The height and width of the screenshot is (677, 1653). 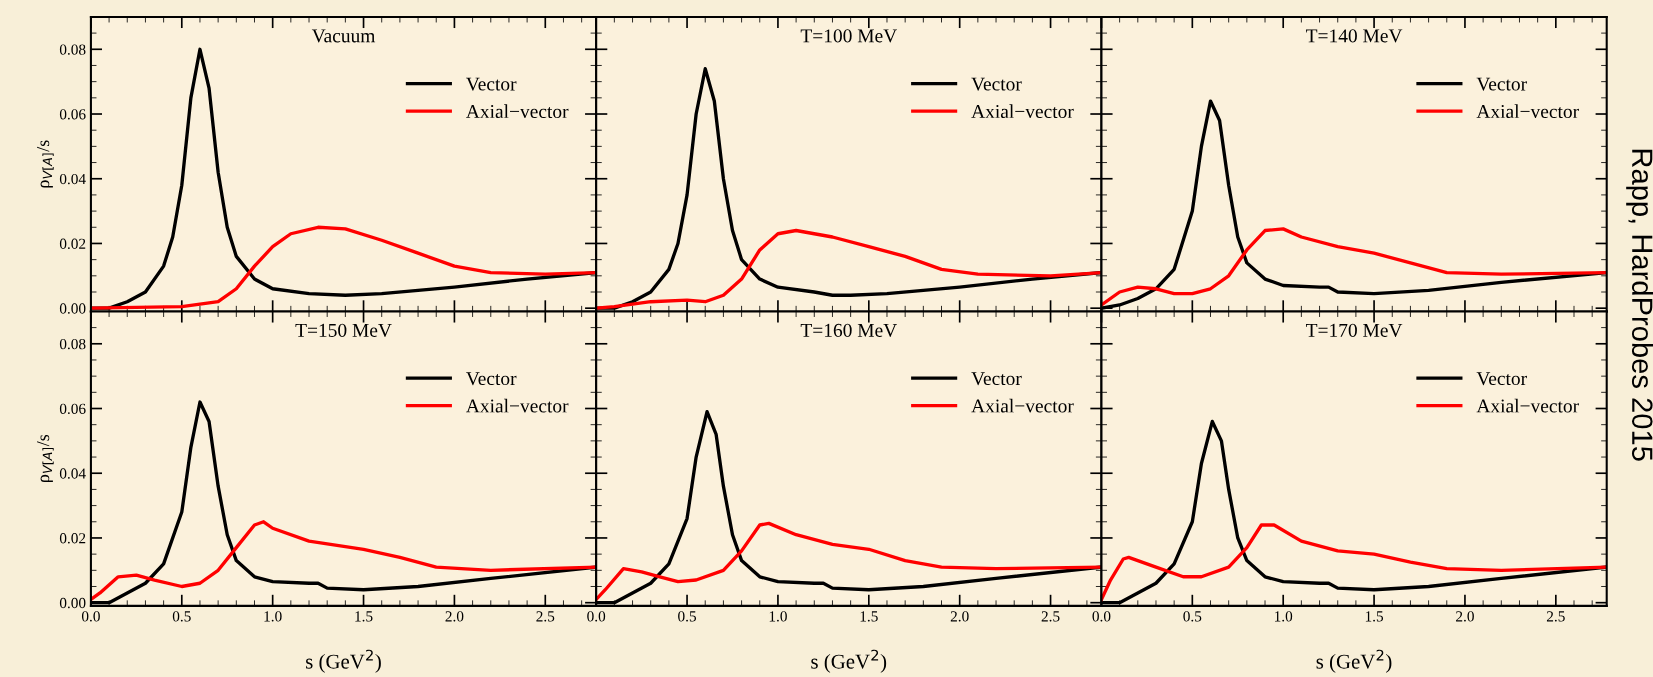 I want to click on chart-title: T=170 MeV, so click(x=1354, y=330).